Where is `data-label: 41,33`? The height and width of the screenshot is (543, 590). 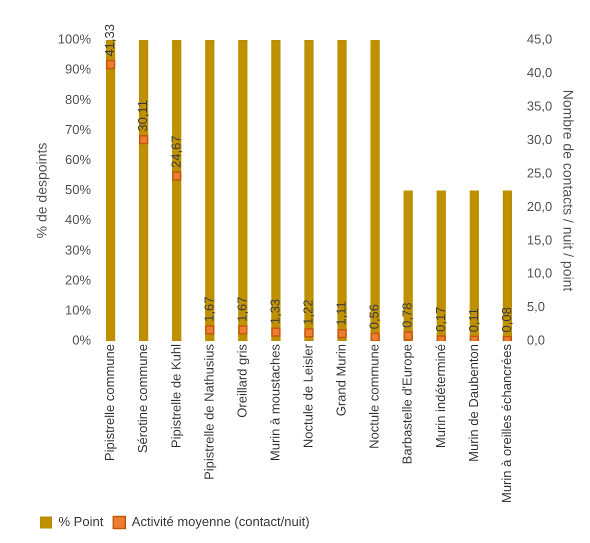 data-label: 41,33 is located at coordinates (110, 40).